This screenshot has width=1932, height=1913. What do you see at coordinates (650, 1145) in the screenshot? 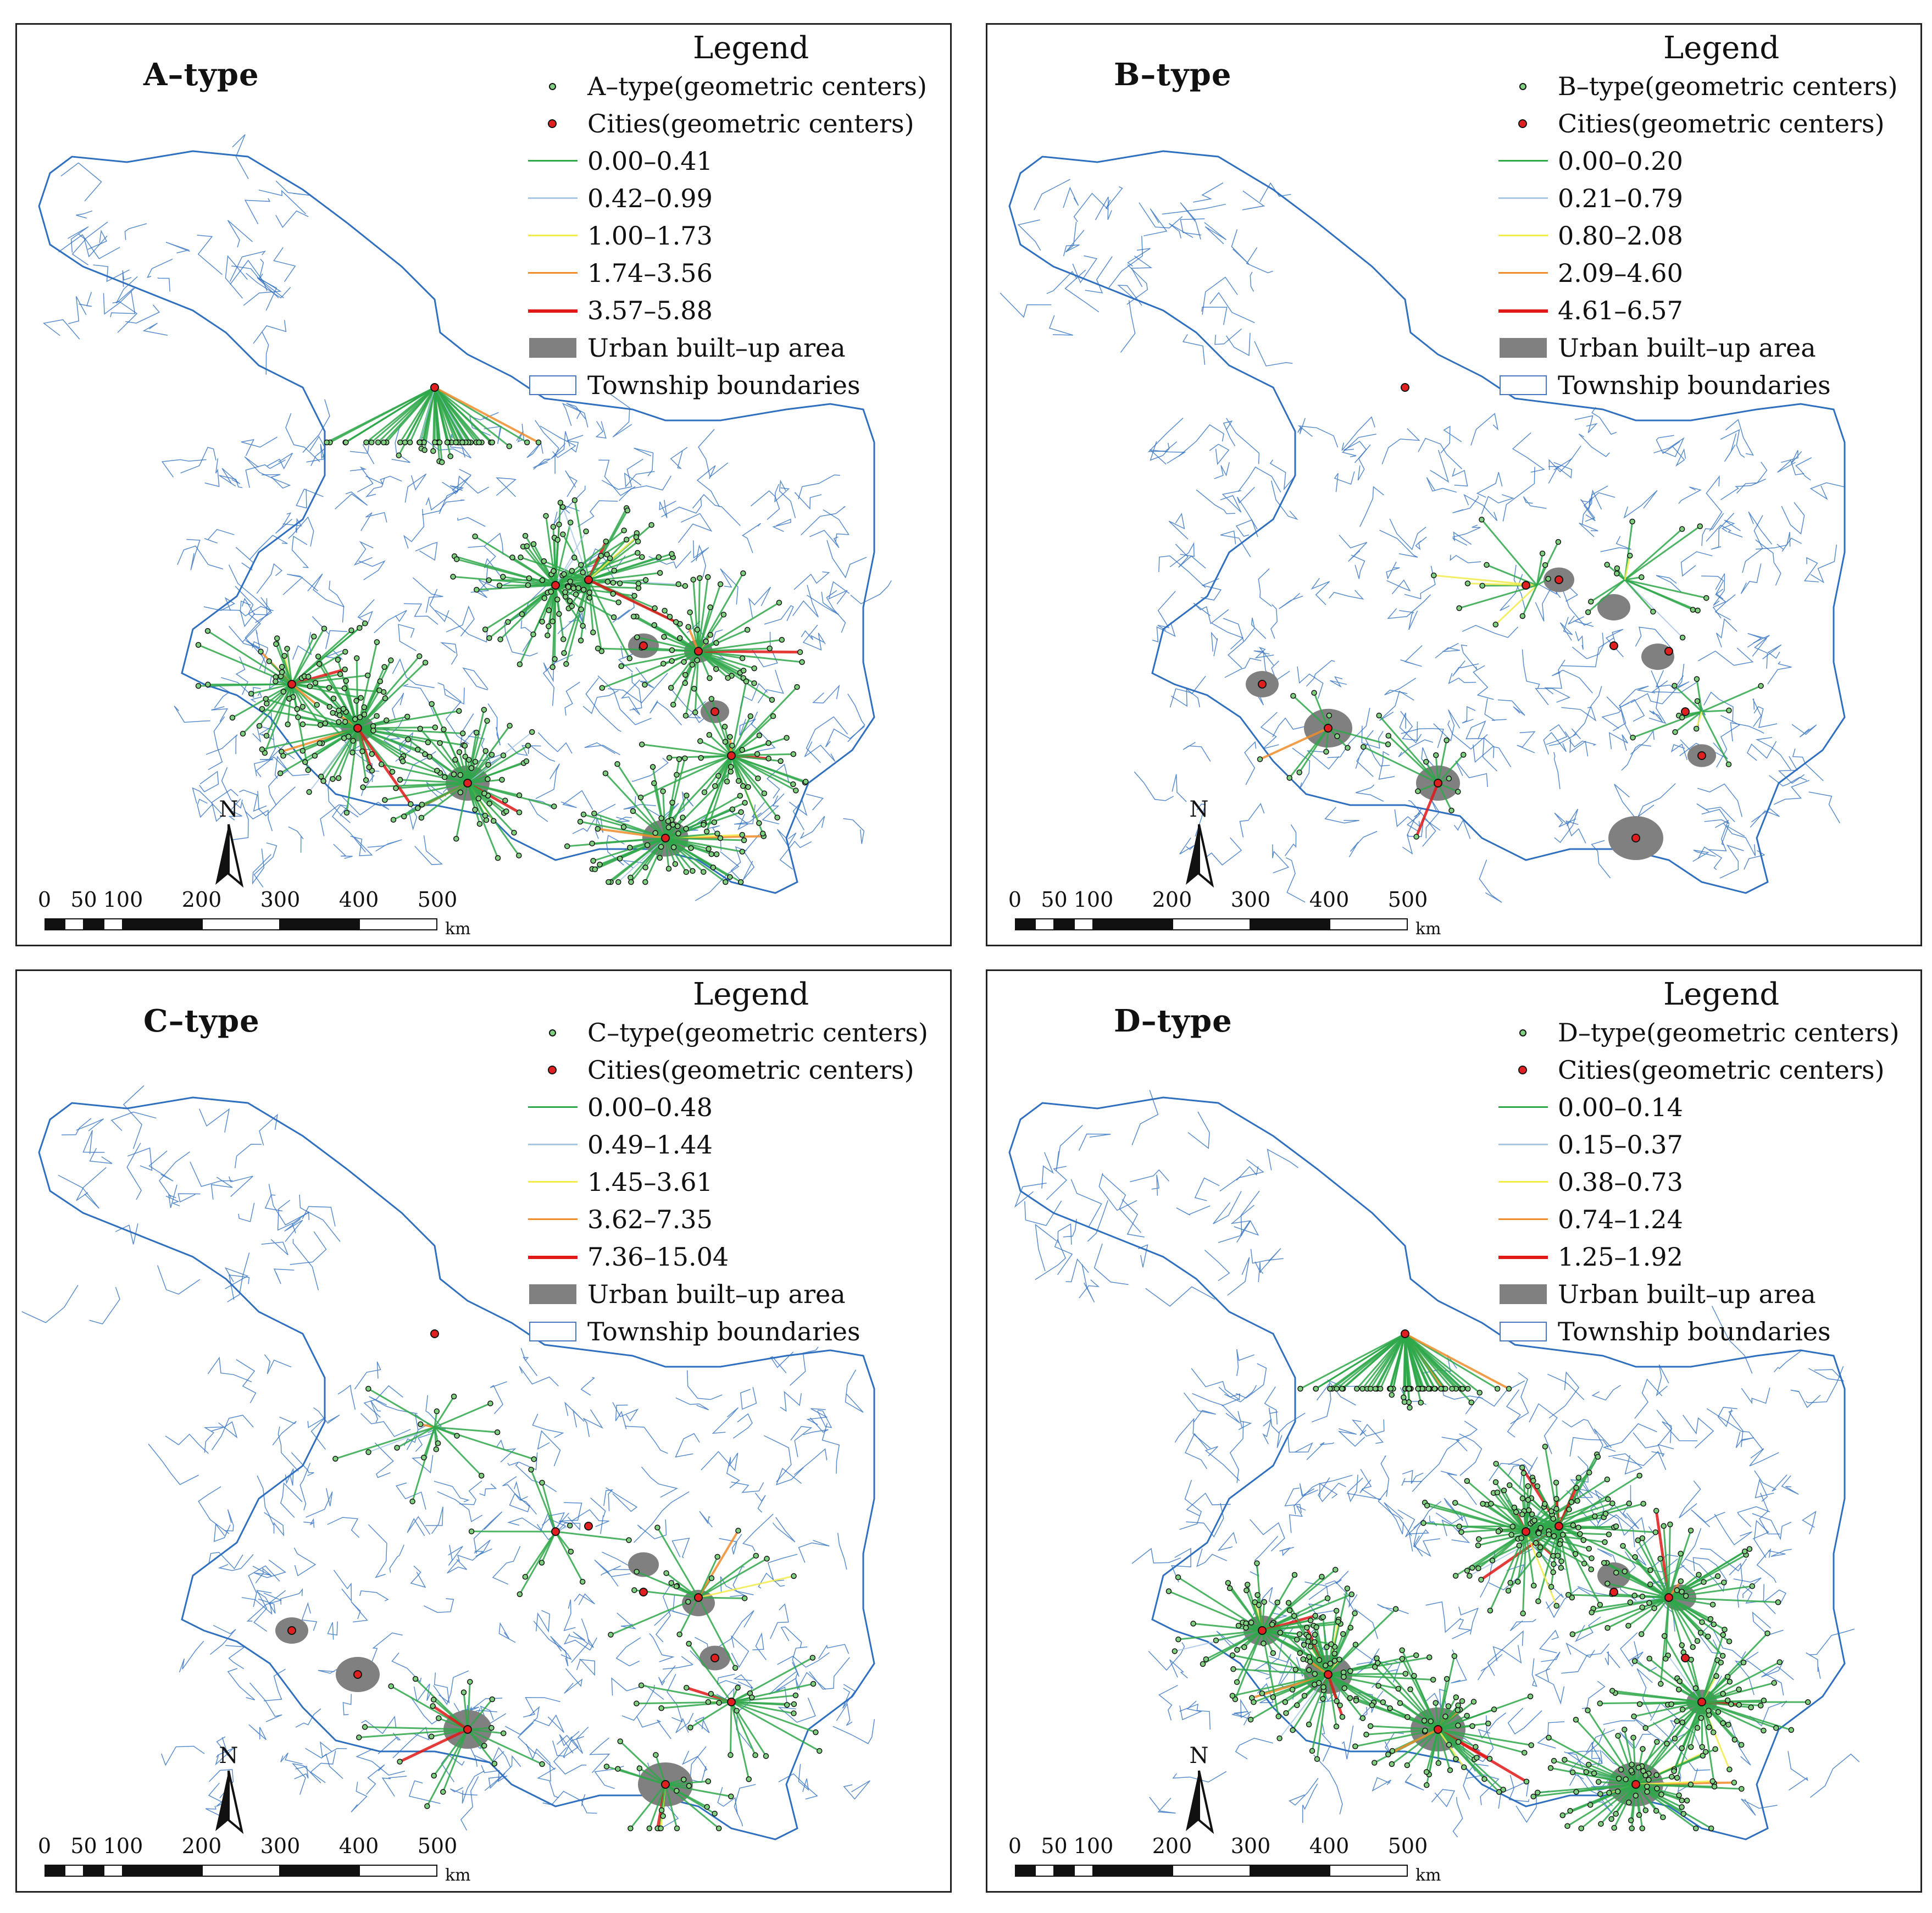
I see `legend-label: 0.49–1.44` at bounding box center [650, 1145].